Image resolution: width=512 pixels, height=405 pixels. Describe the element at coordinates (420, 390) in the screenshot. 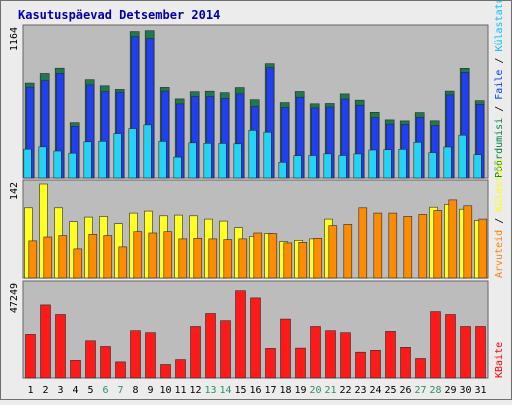

I see `x-tick-label: 27` at that location.